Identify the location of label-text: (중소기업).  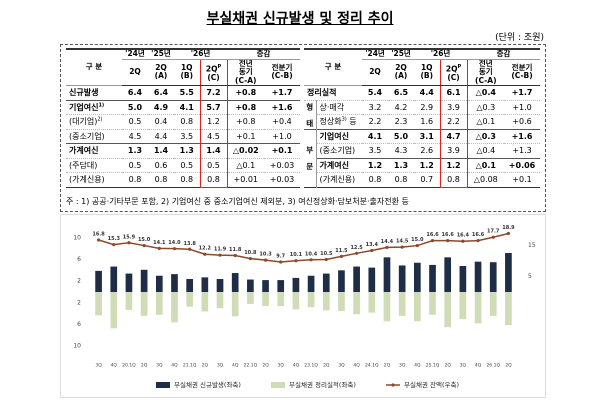
(337, 151).